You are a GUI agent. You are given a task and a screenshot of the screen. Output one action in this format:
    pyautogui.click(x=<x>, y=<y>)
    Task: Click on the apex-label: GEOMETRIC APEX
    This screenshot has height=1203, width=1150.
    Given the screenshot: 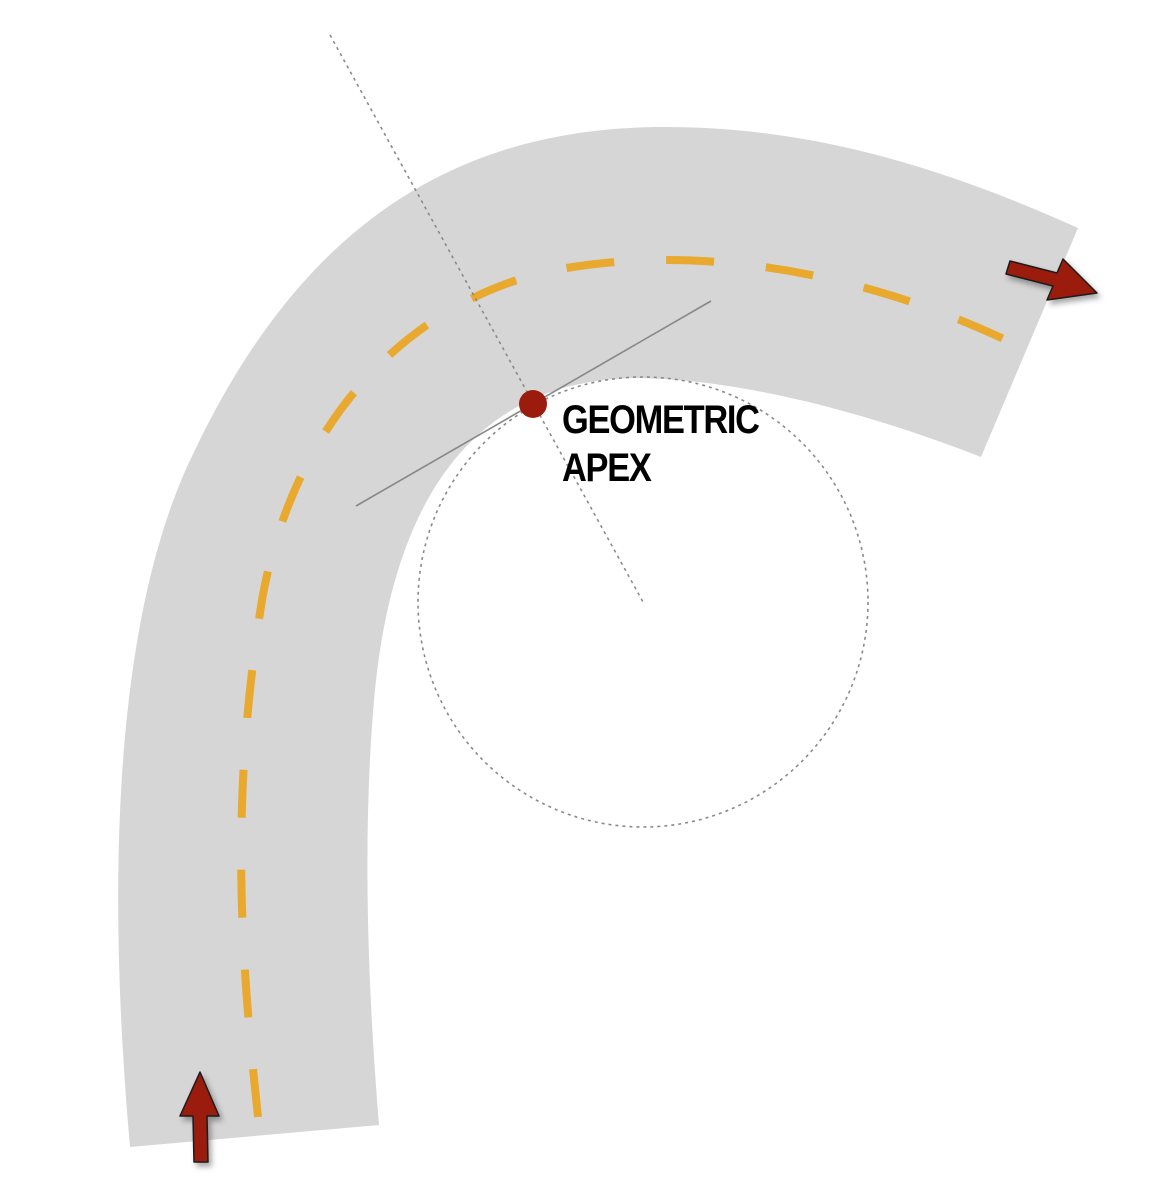 What is the action you would take?
    pyautogui.click(x=665, y=444)
    